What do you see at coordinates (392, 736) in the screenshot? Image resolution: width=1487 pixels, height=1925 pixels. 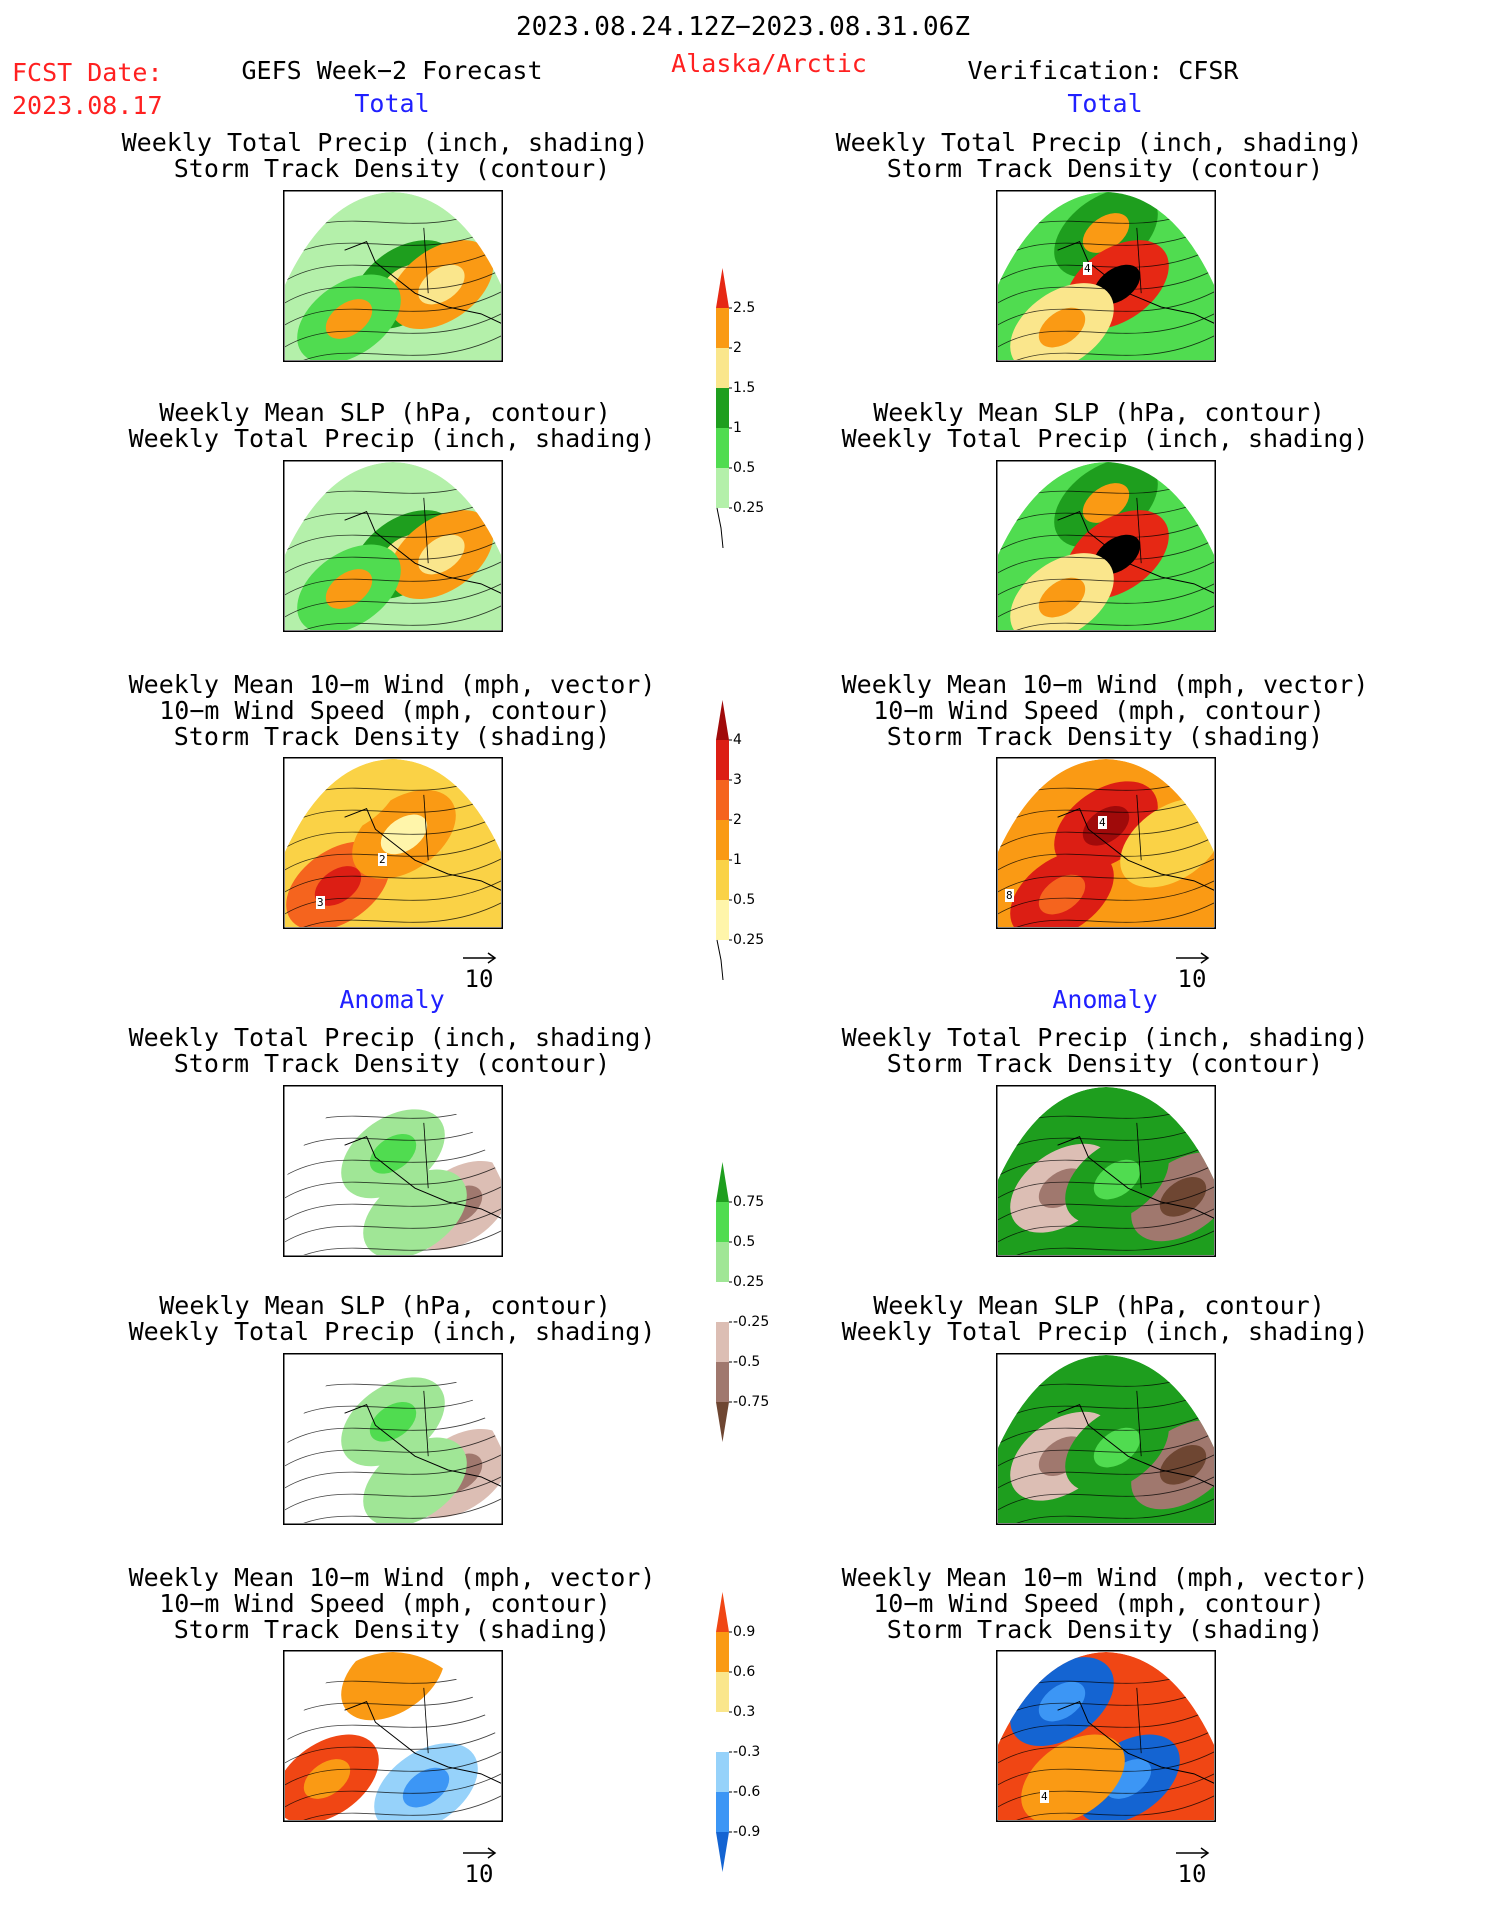 I see `title-wind-track-total-fcst-line3: Storm Track Density (shading)` at bounding box center [392, 736].